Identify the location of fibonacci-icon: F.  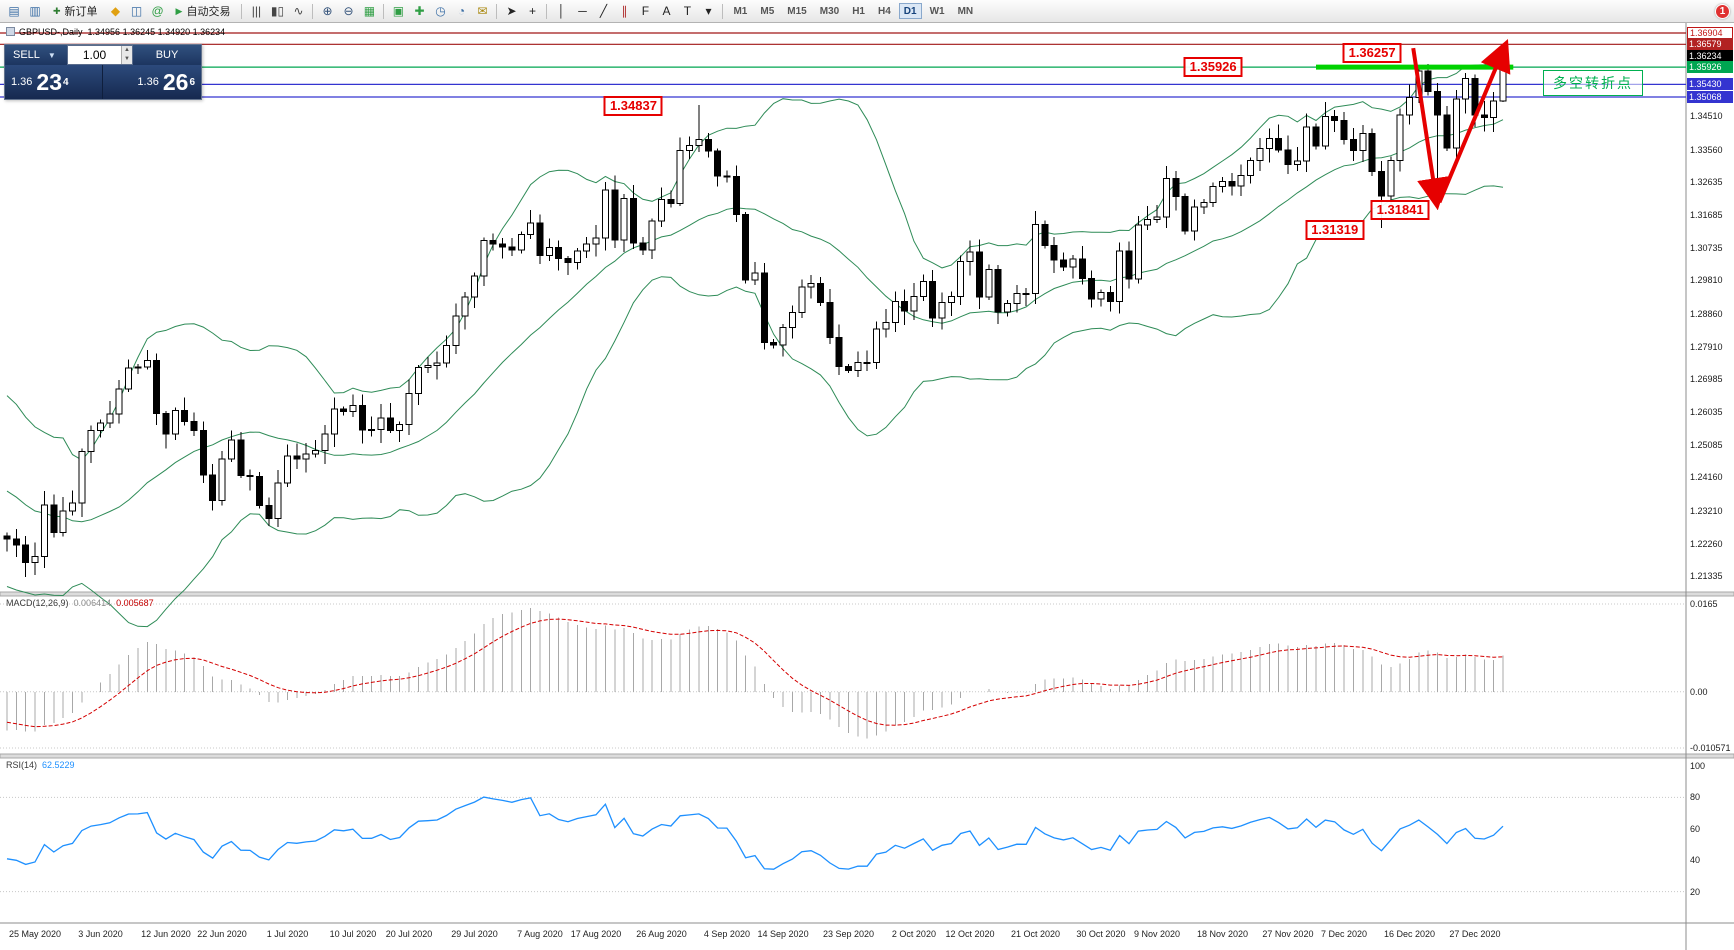
(645, 11).